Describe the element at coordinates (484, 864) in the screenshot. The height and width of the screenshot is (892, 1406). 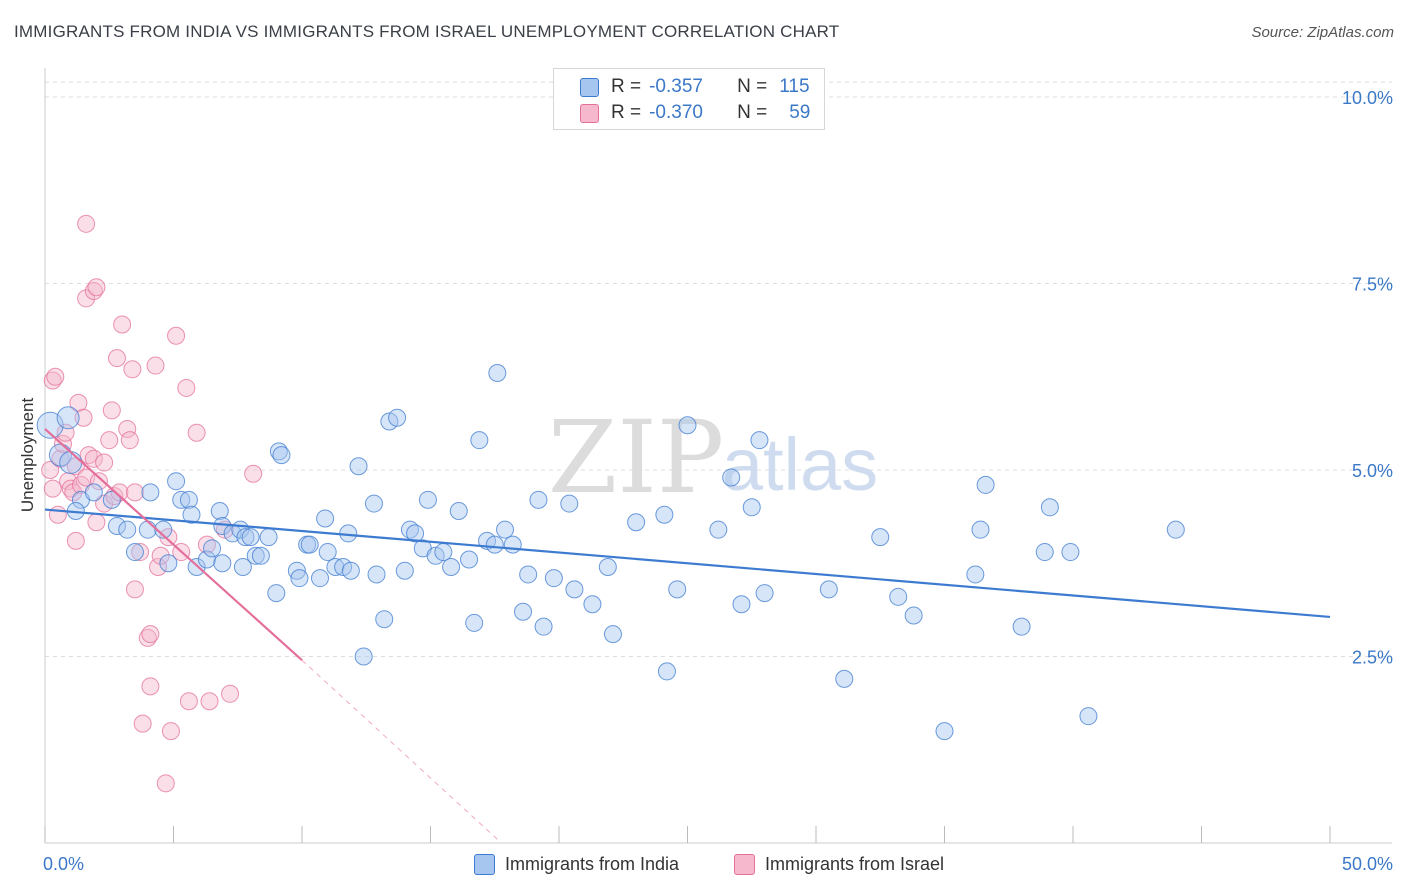
I see `bottom-legend-swatch-india` at that location.